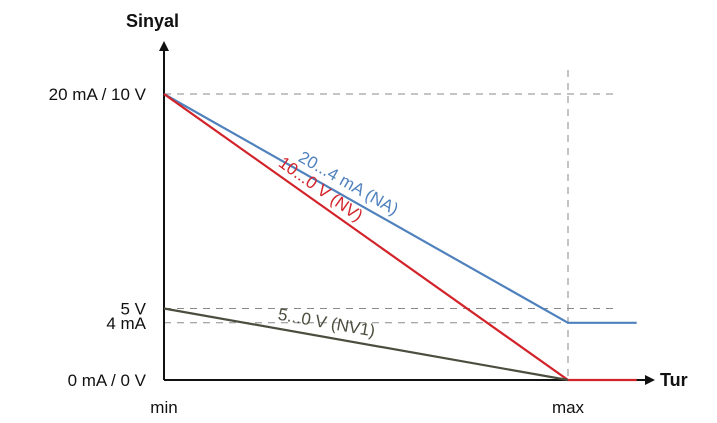 The height and width of the screenshot is (423, 717). What do you see at coordinates (126, 323) in the screenshot?
I see `y-tick-label: 4 mA` at bounding box center [126, 323].